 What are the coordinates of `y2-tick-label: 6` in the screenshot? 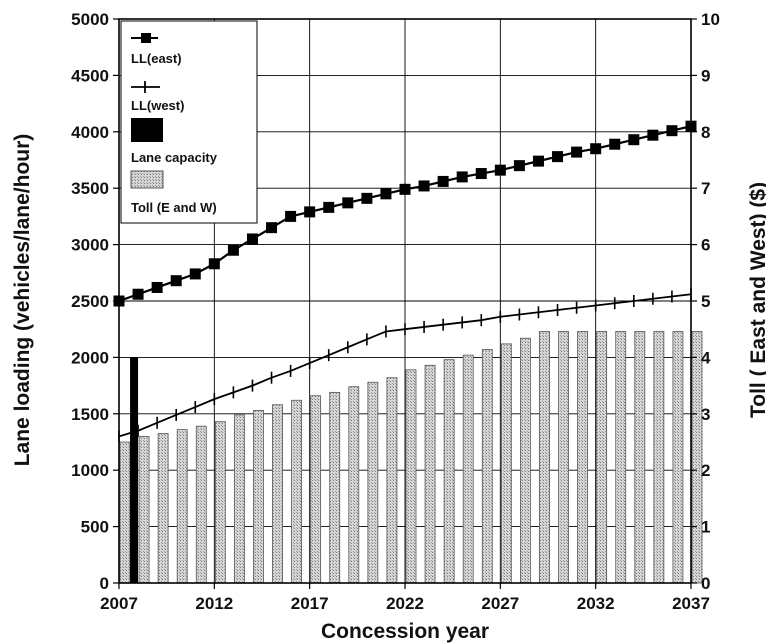 It's located at (705, 245).